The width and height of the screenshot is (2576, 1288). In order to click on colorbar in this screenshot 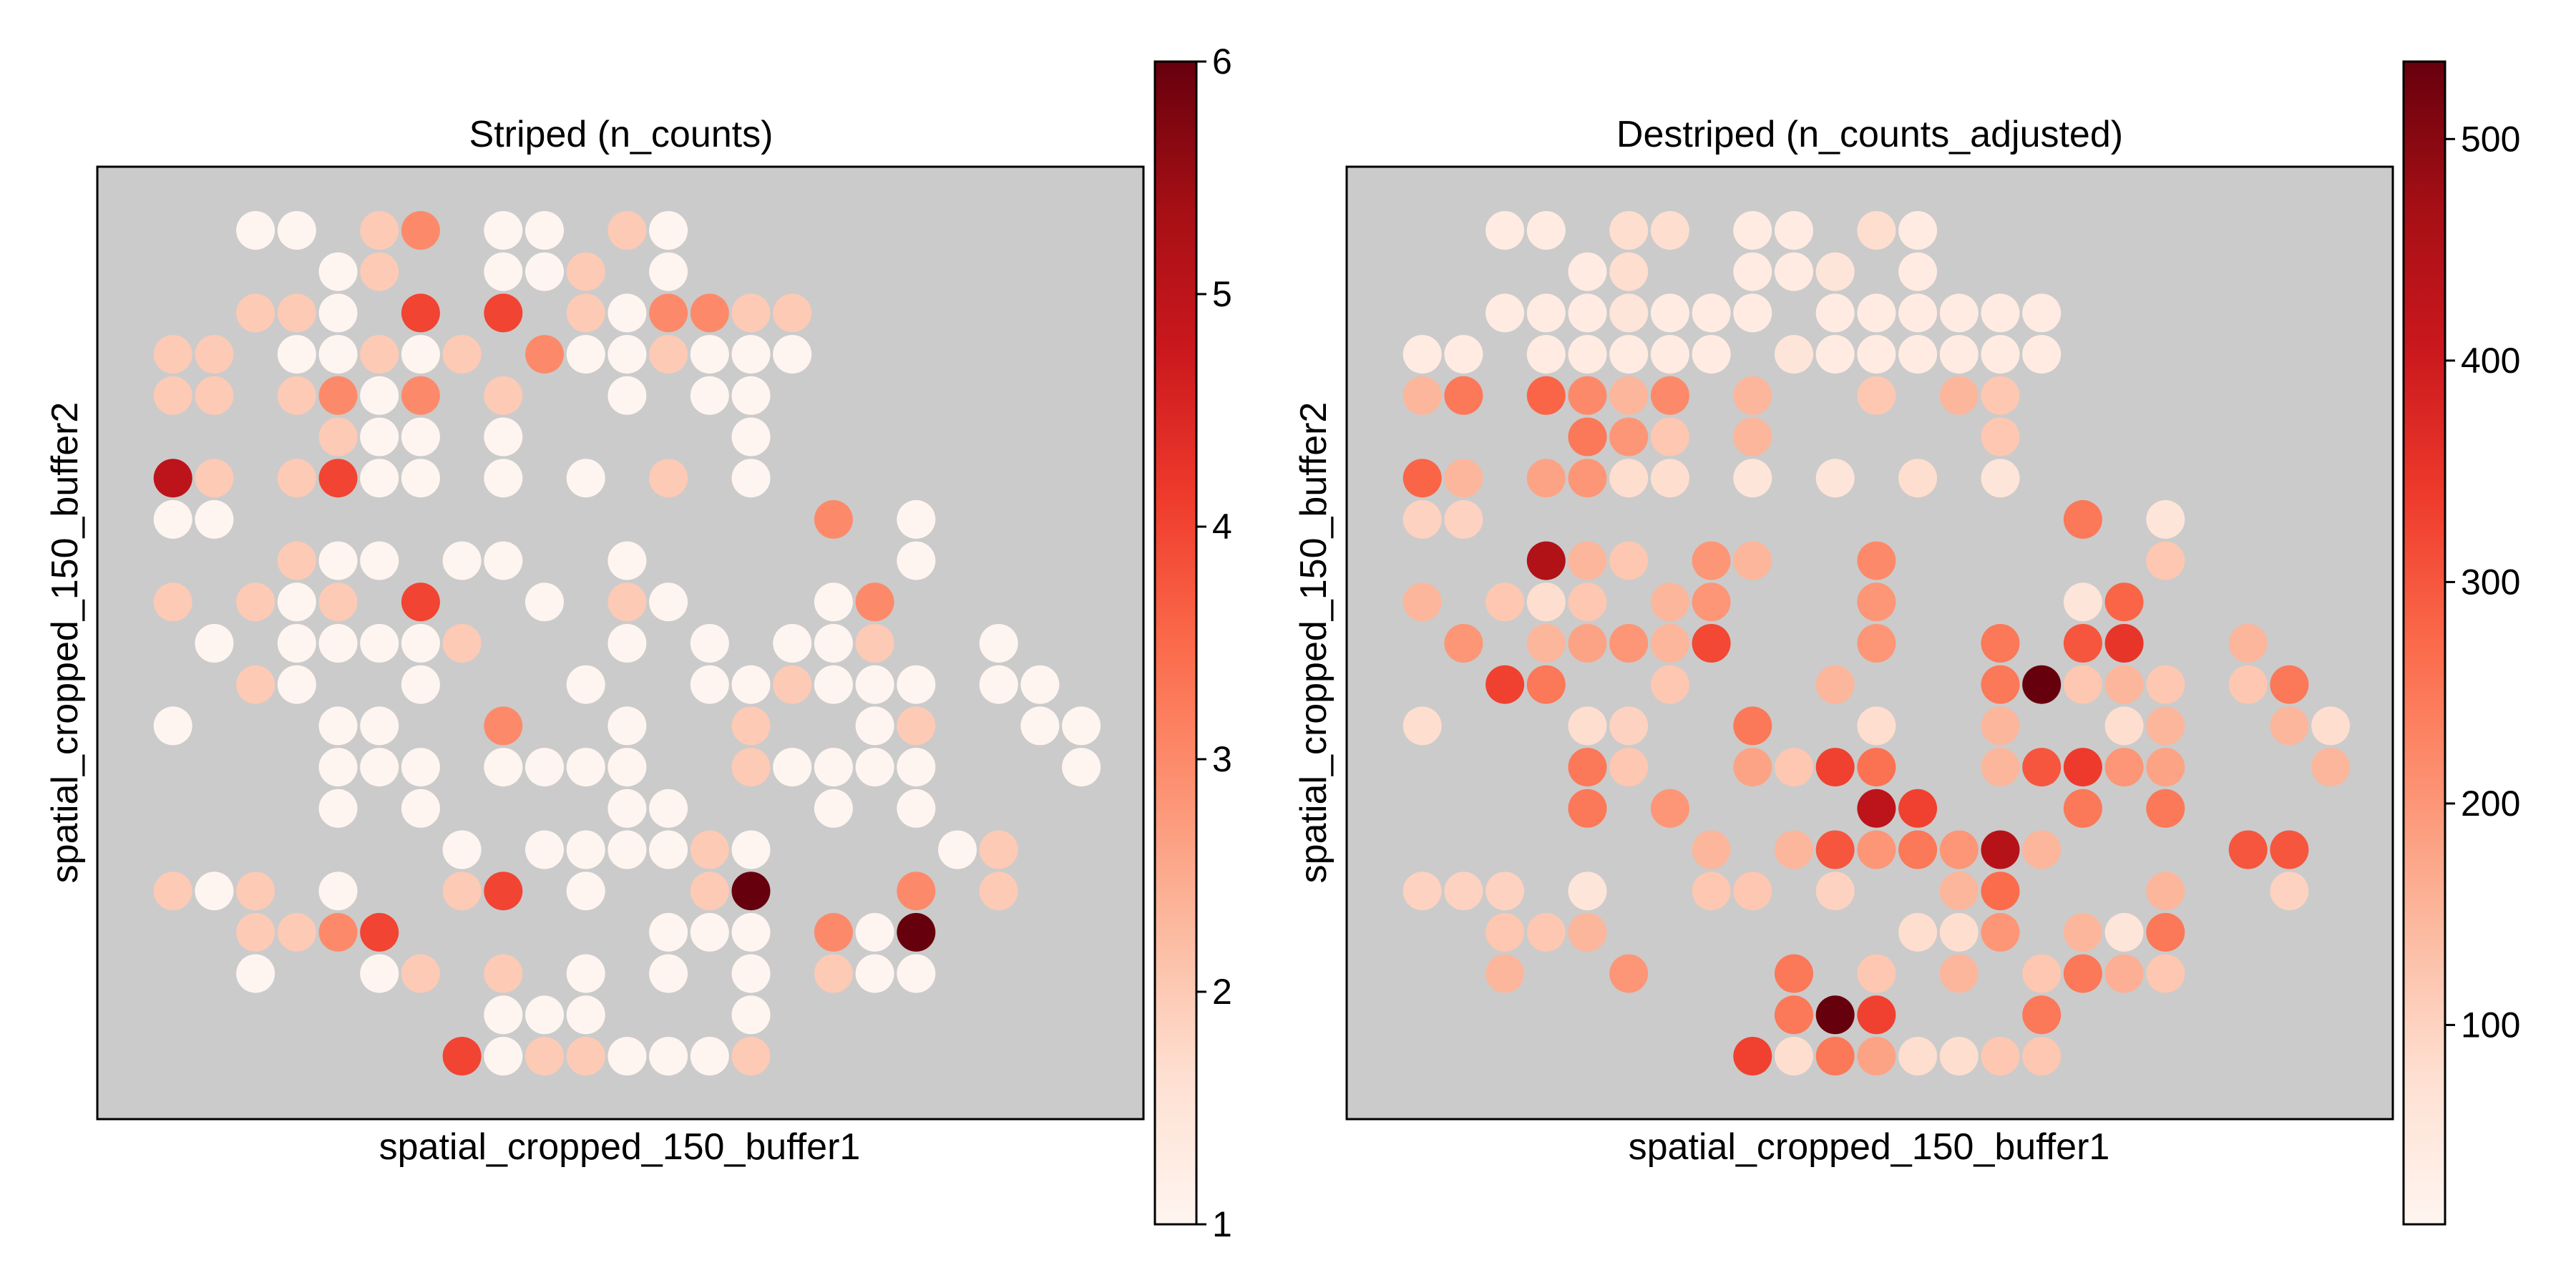, I will do `click(2424, 643)`.